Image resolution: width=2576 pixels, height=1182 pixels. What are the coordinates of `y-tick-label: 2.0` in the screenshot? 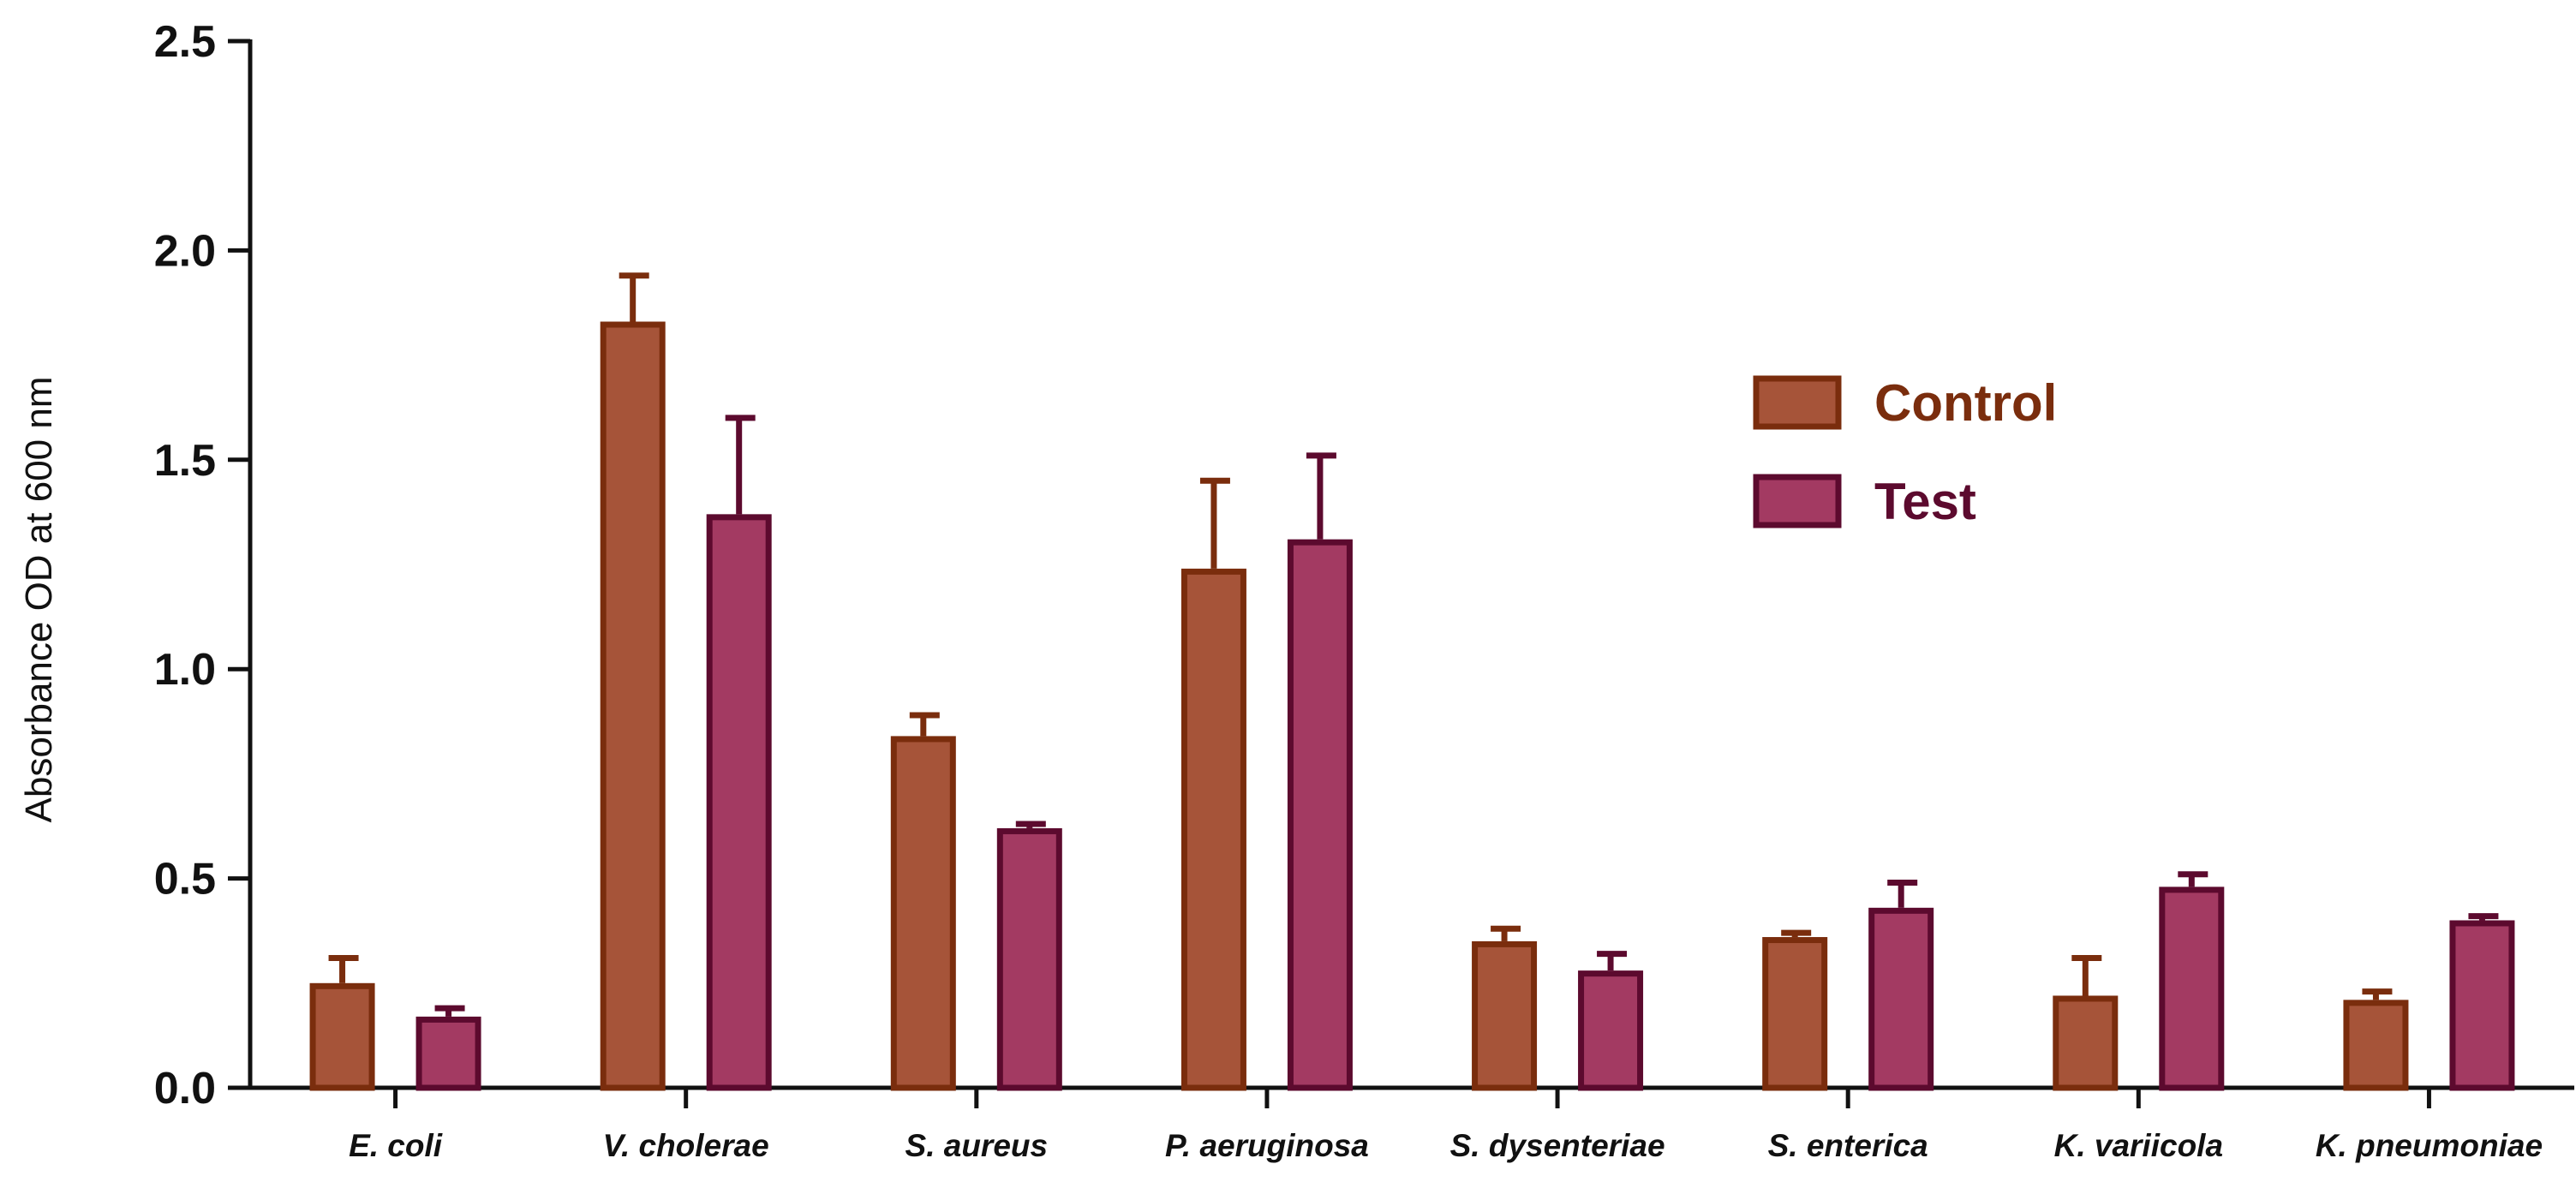 It's located at (185, 251).